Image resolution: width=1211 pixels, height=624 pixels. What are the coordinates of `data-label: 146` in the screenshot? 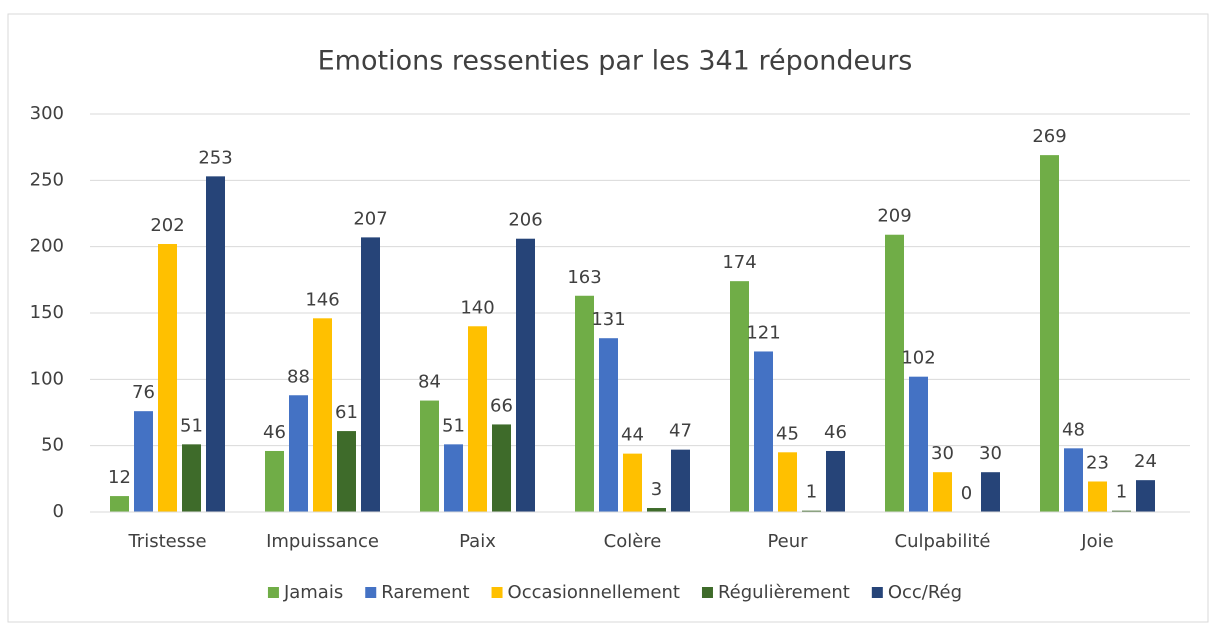 It's located at (322, 299).